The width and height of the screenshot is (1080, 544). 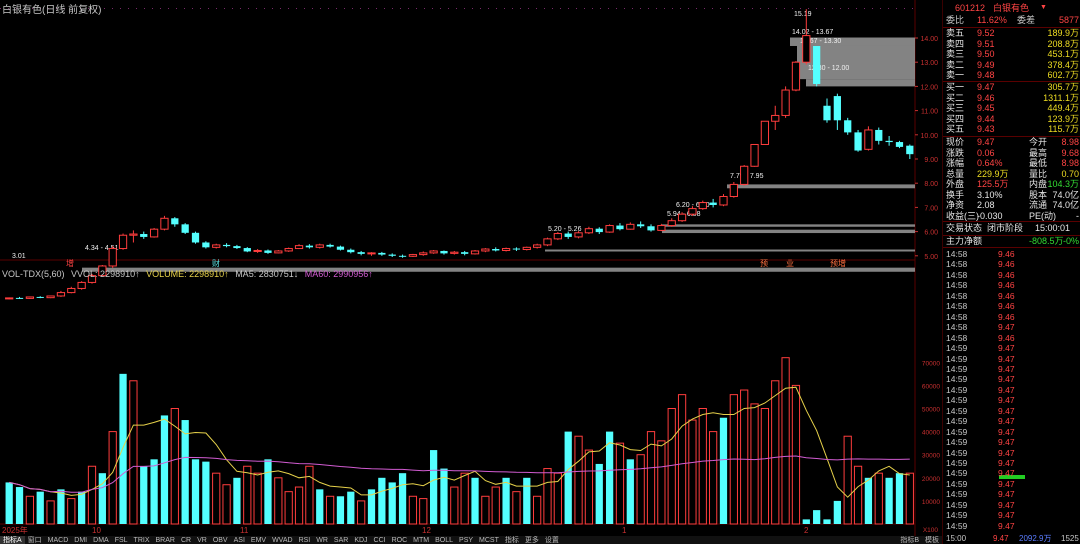 I want to click on volume-unit-label: X100, so click(x=931, y=530).